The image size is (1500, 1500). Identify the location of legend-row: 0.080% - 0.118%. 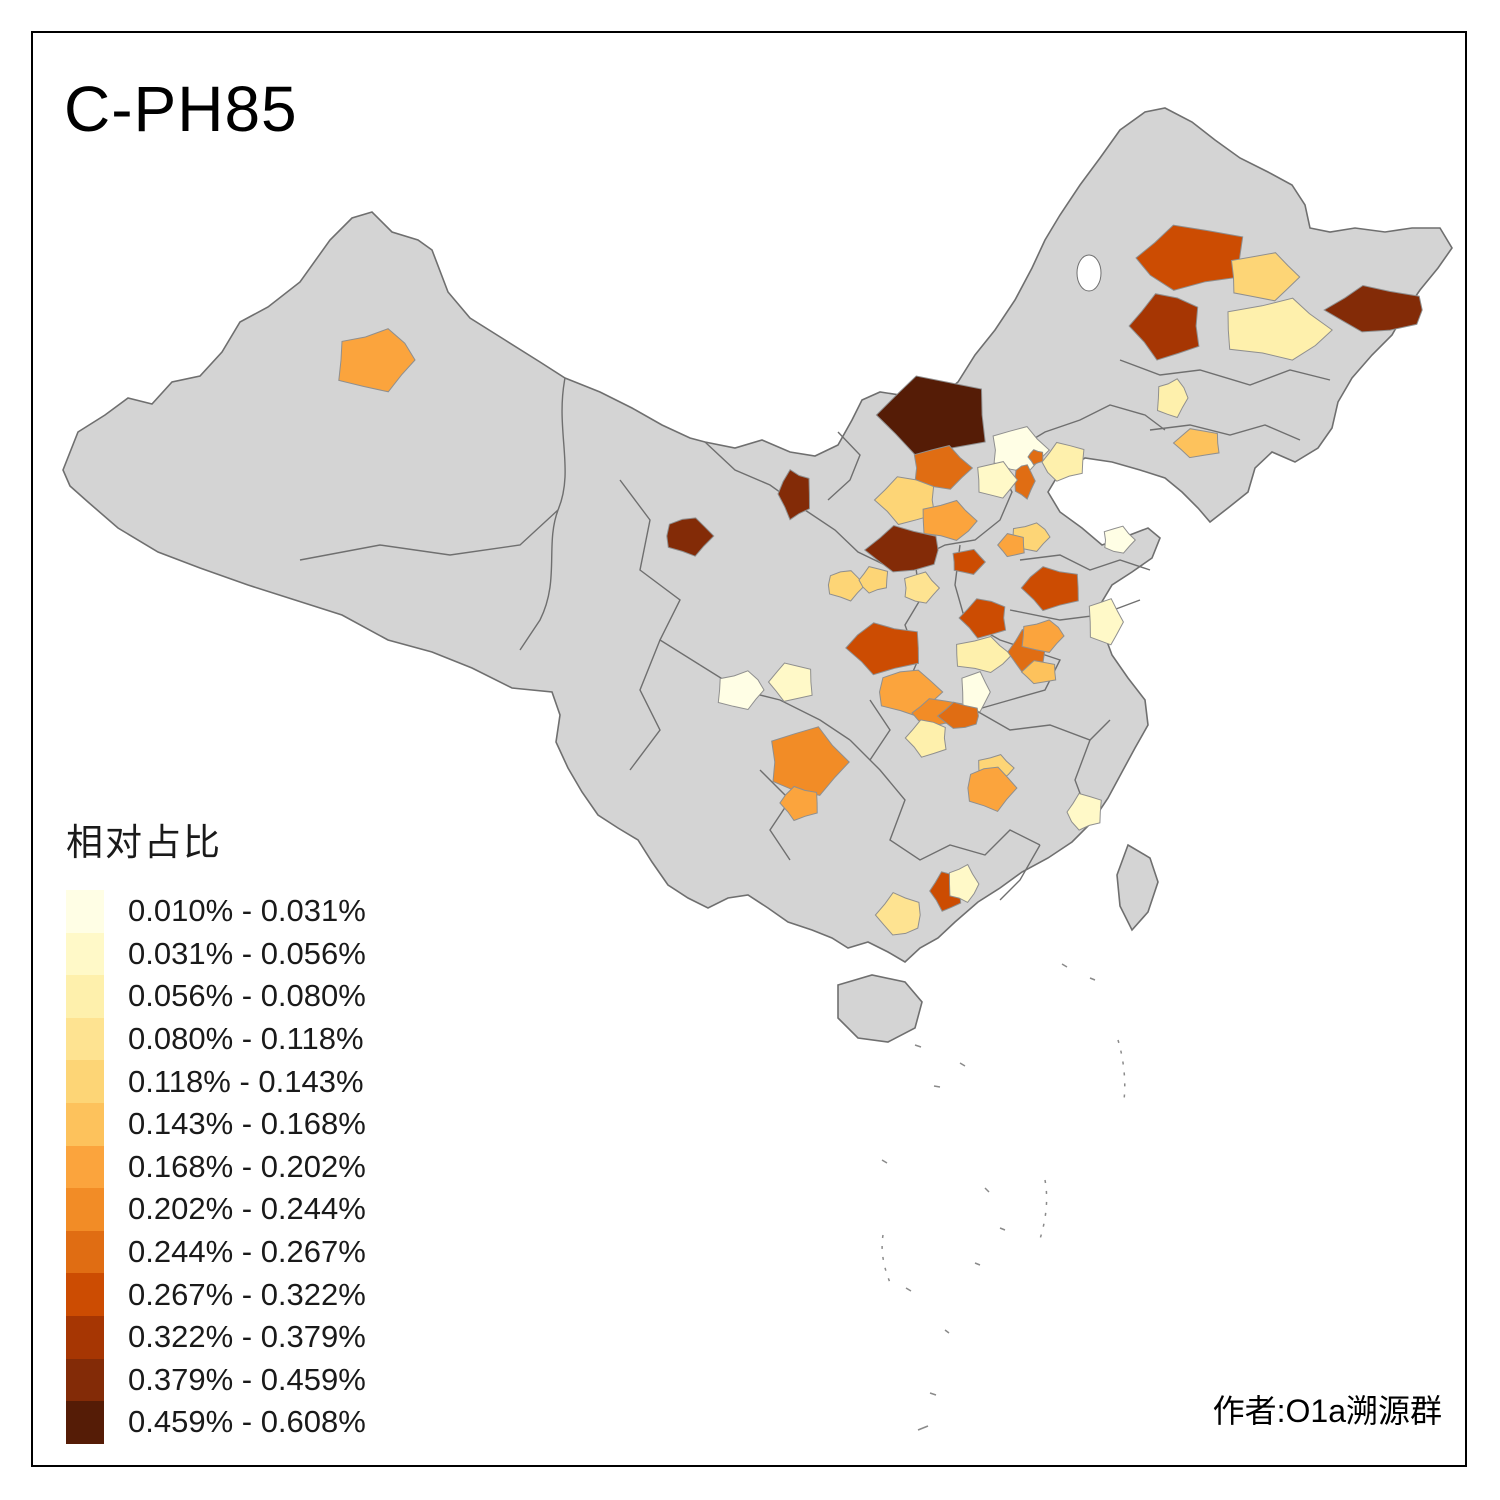
(216, 1039).